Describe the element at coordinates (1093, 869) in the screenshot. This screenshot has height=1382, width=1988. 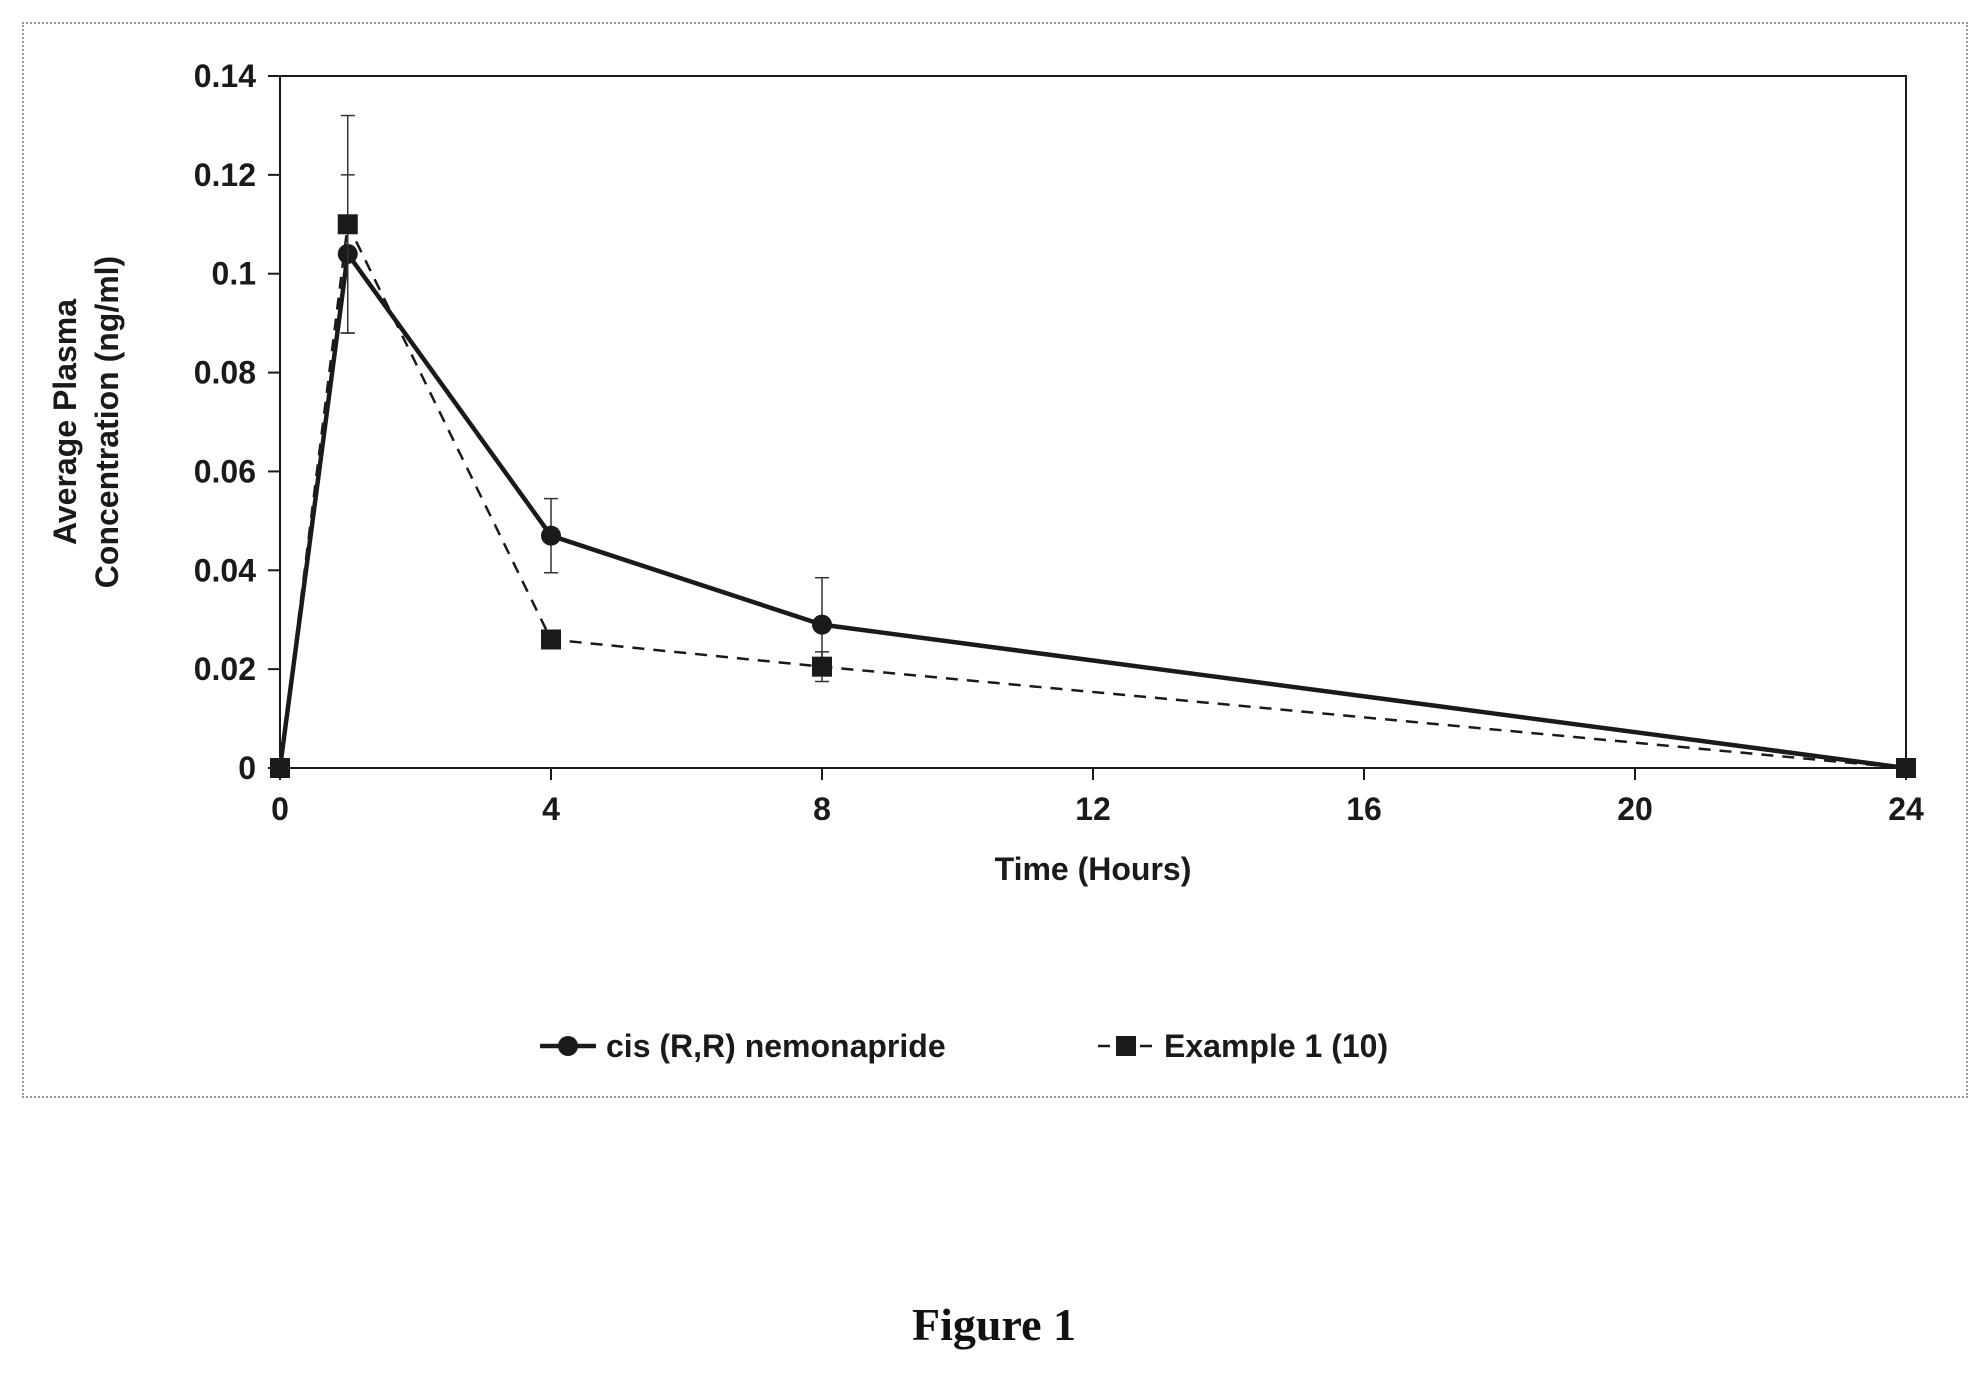
I see `x-axis-title: Time (Hours)` at that location.